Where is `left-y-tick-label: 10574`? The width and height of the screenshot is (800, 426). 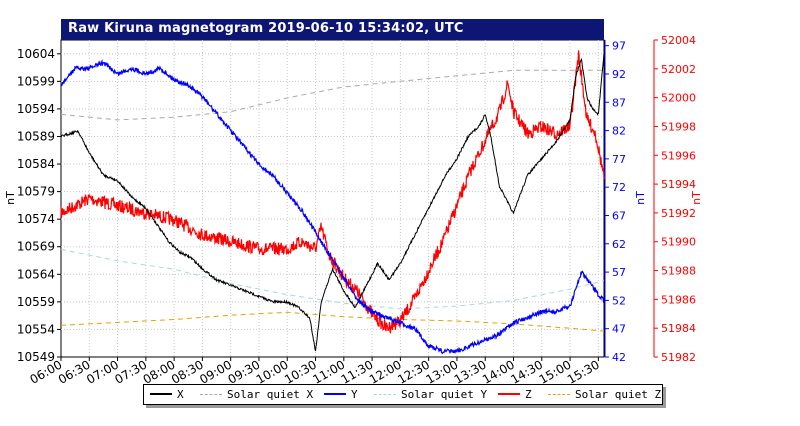 left-y-tick-label: 10574 is located at coordinates (36, 219).